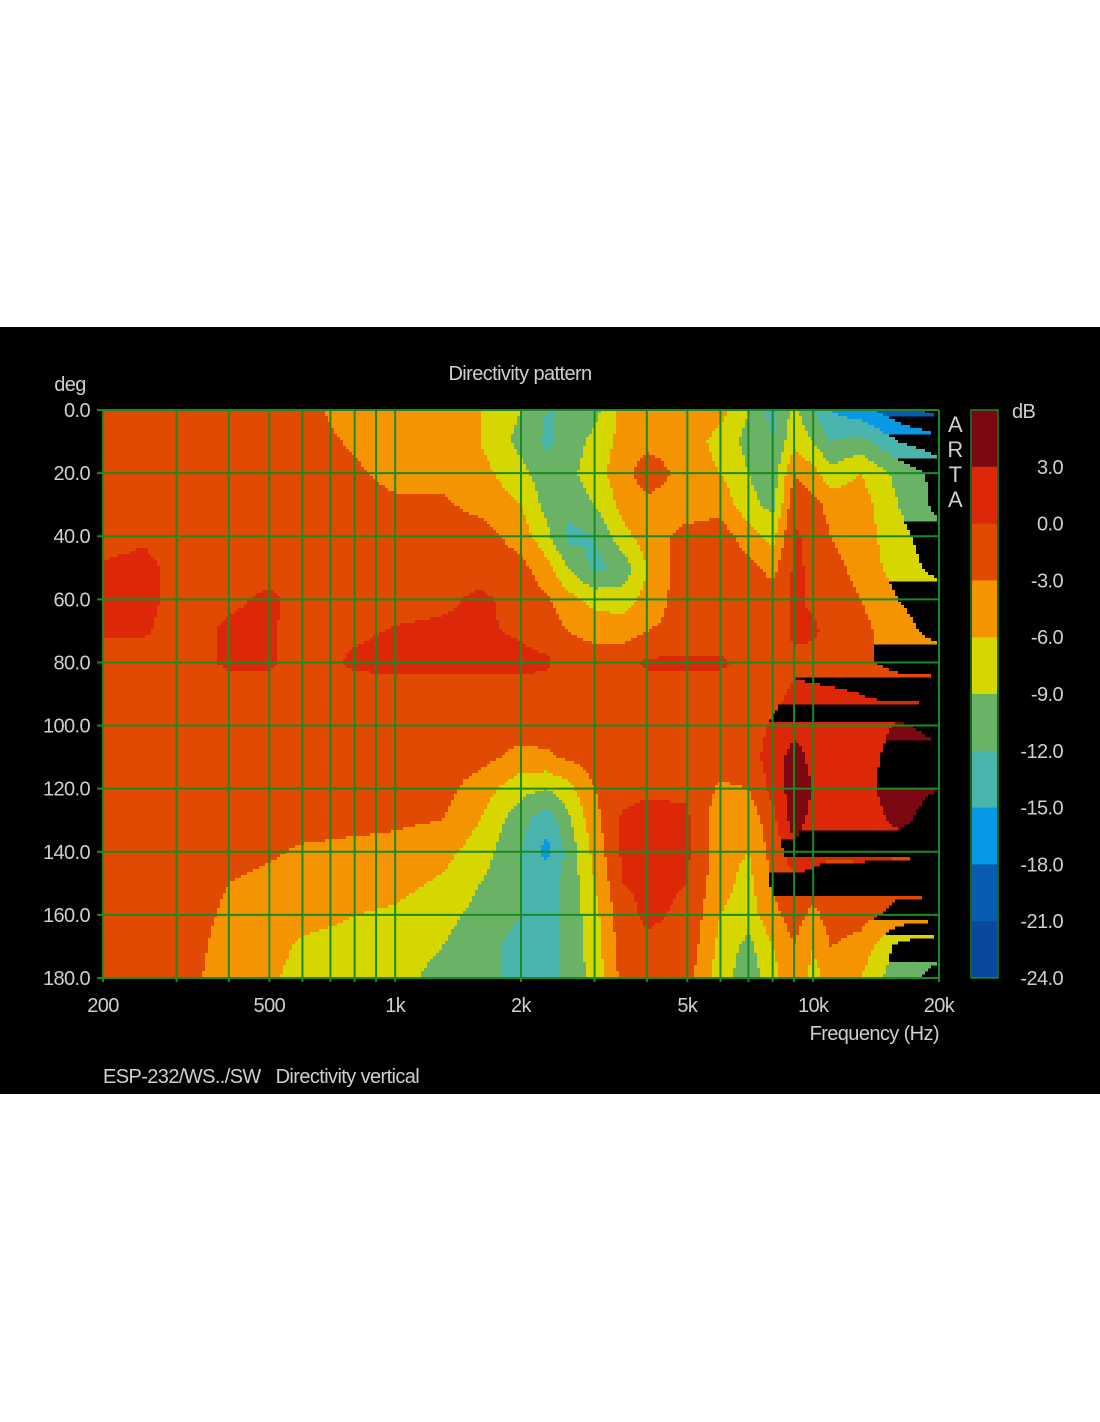 This screenshot has width=1100, height=1422. Describe the element at coordinates (71, 663) in the screenshot. I see `y-tick-label: 80.0` at that location.